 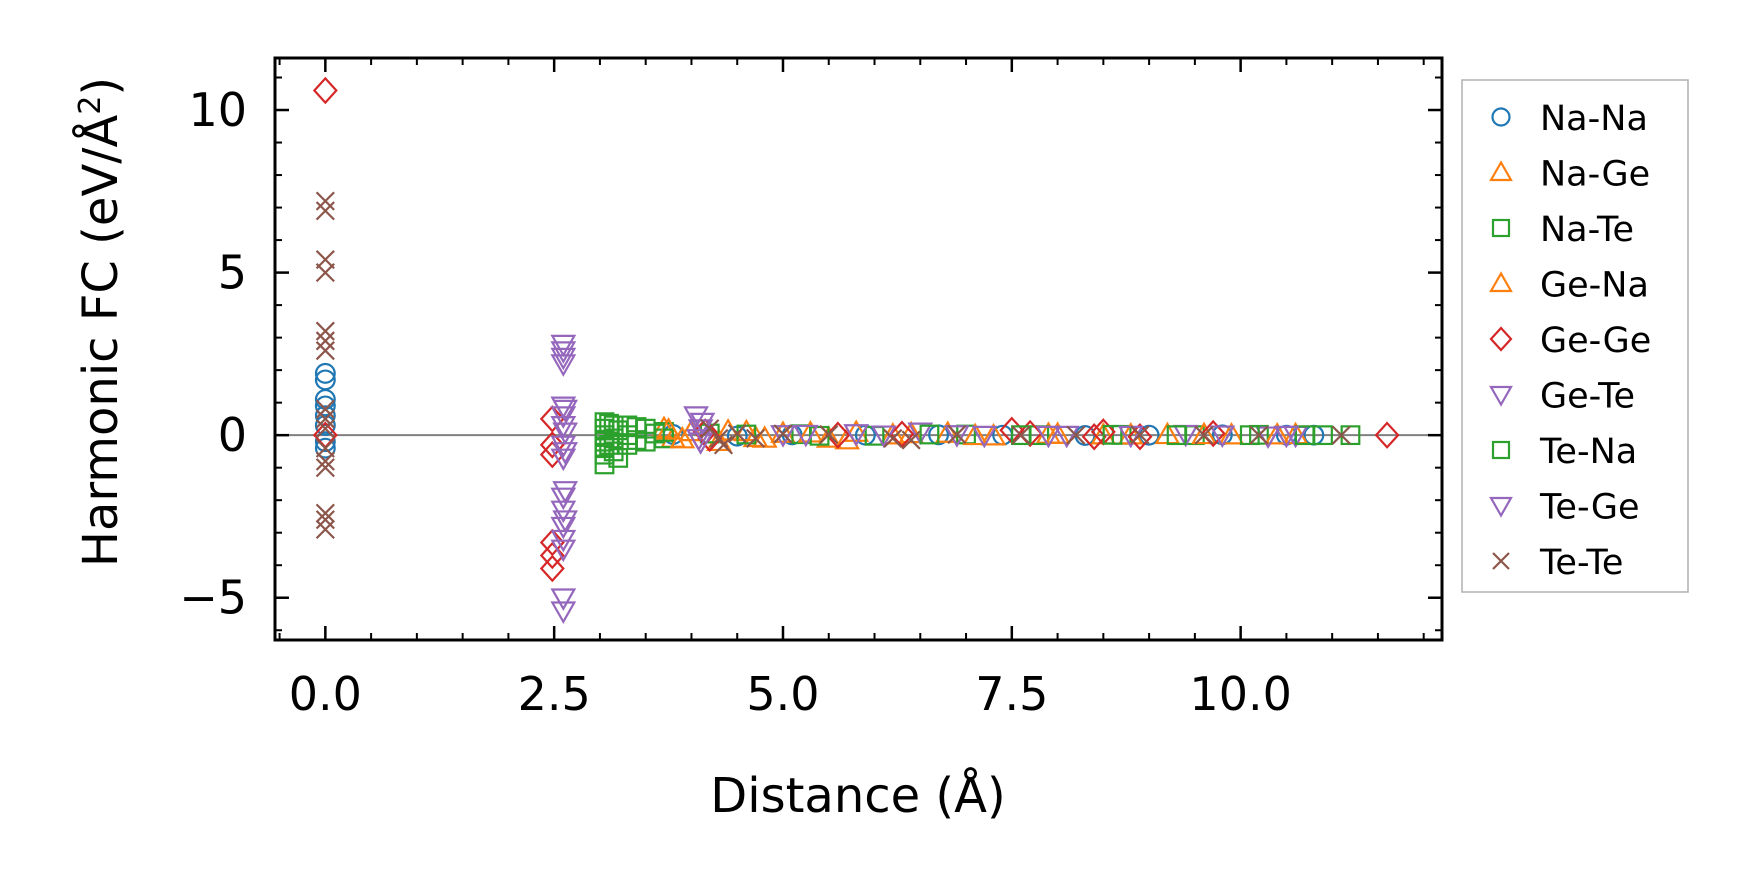 What do you see at coordinates (325, 694) in the screenshot?
I see `x-tick-label: 0.0` at bounding box center [325, 694].